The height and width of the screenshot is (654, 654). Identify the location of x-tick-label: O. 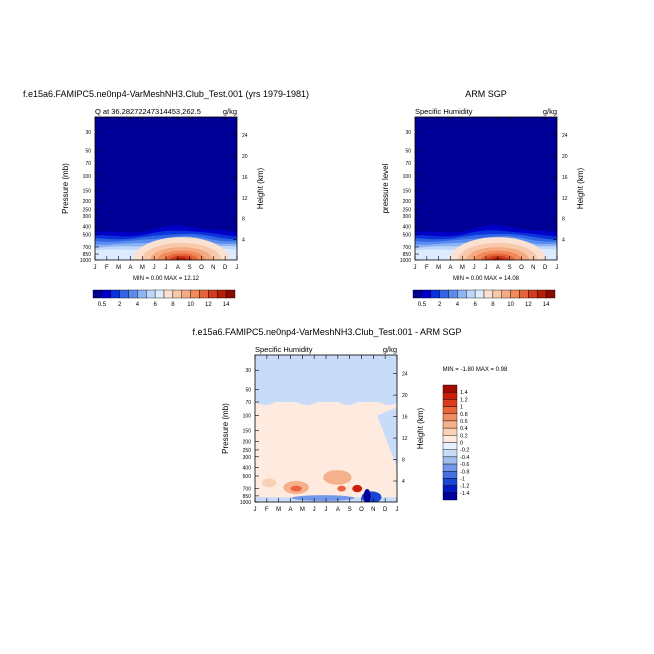
(361, 510).